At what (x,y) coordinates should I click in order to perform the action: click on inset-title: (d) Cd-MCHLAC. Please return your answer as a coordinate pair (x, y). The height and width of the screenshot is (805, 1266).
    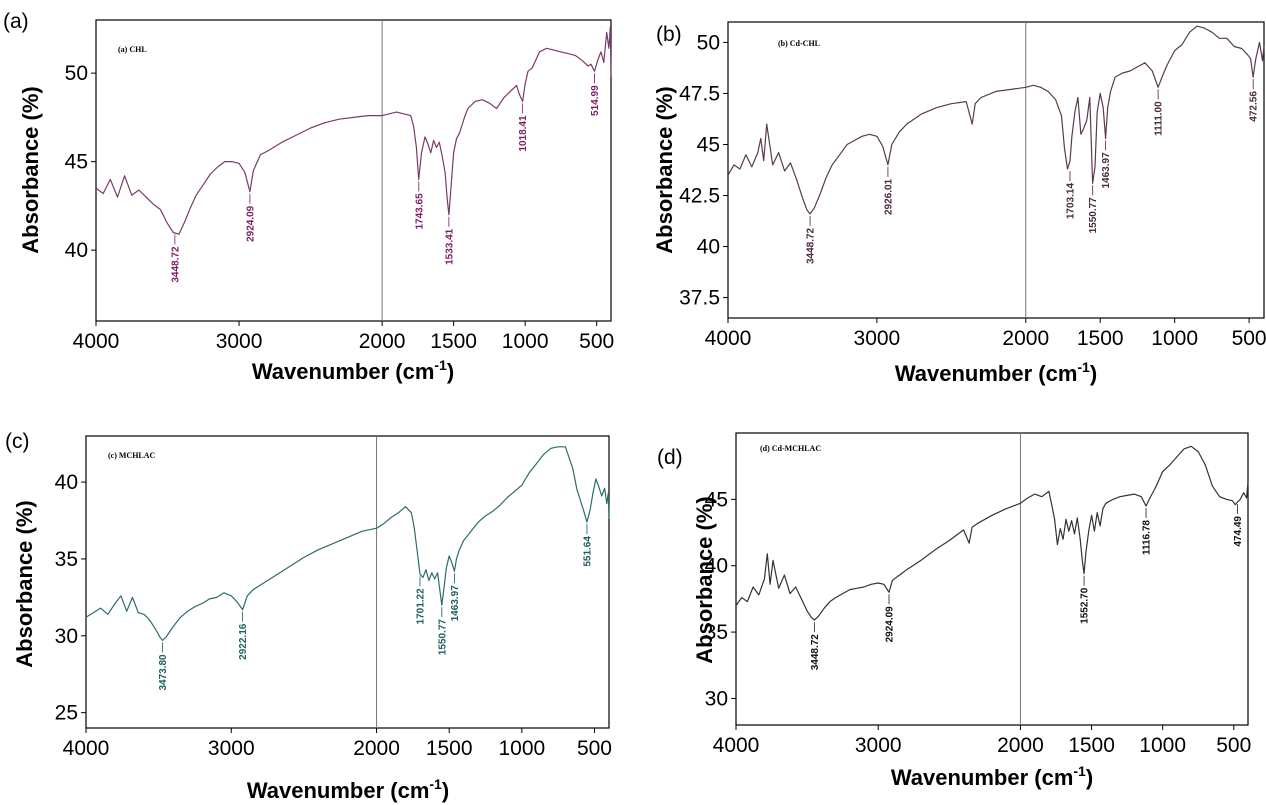
    Looking at the image, I should click on (790, 448).